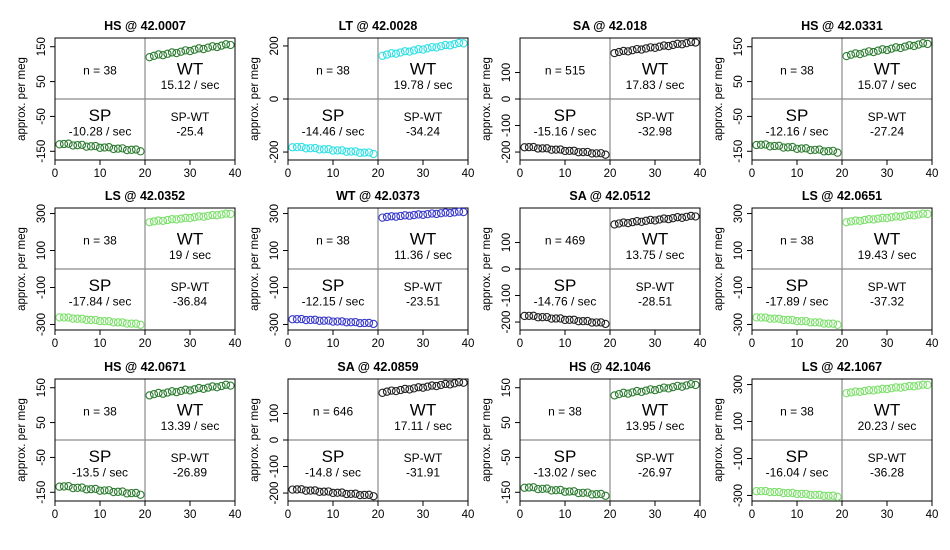 The width and height of the screenshot is (950, 550). I want to click on sp-label: SP, so click(100, 115).